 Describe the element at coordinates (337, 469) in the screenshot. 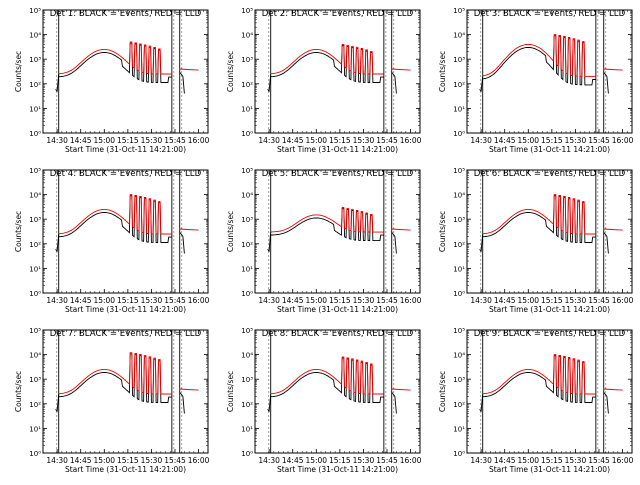

I see `x-axis-label: Start Time (31-Oct-11 14:21:00)` at that location.